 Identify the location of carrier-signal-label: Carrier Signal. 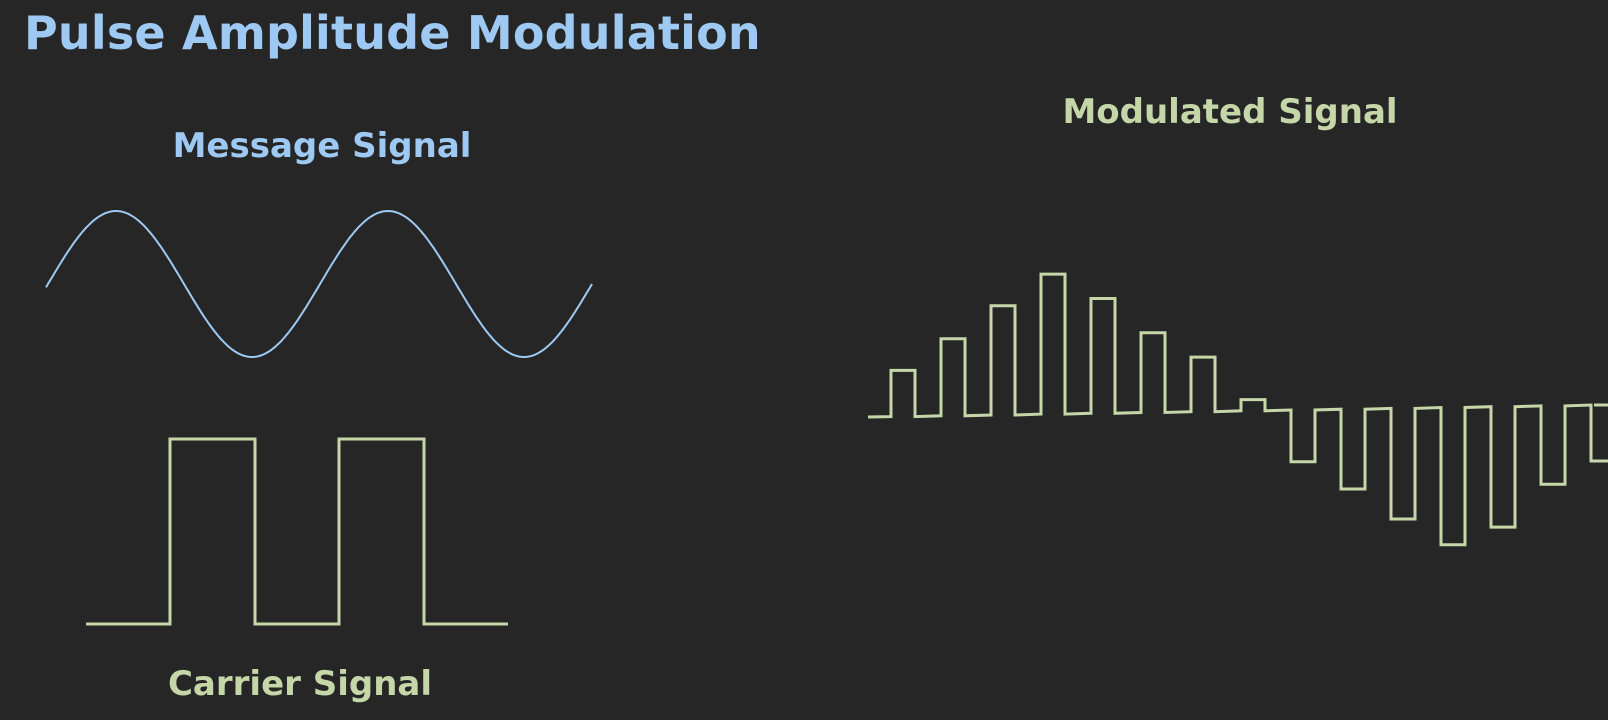
(300, 684).